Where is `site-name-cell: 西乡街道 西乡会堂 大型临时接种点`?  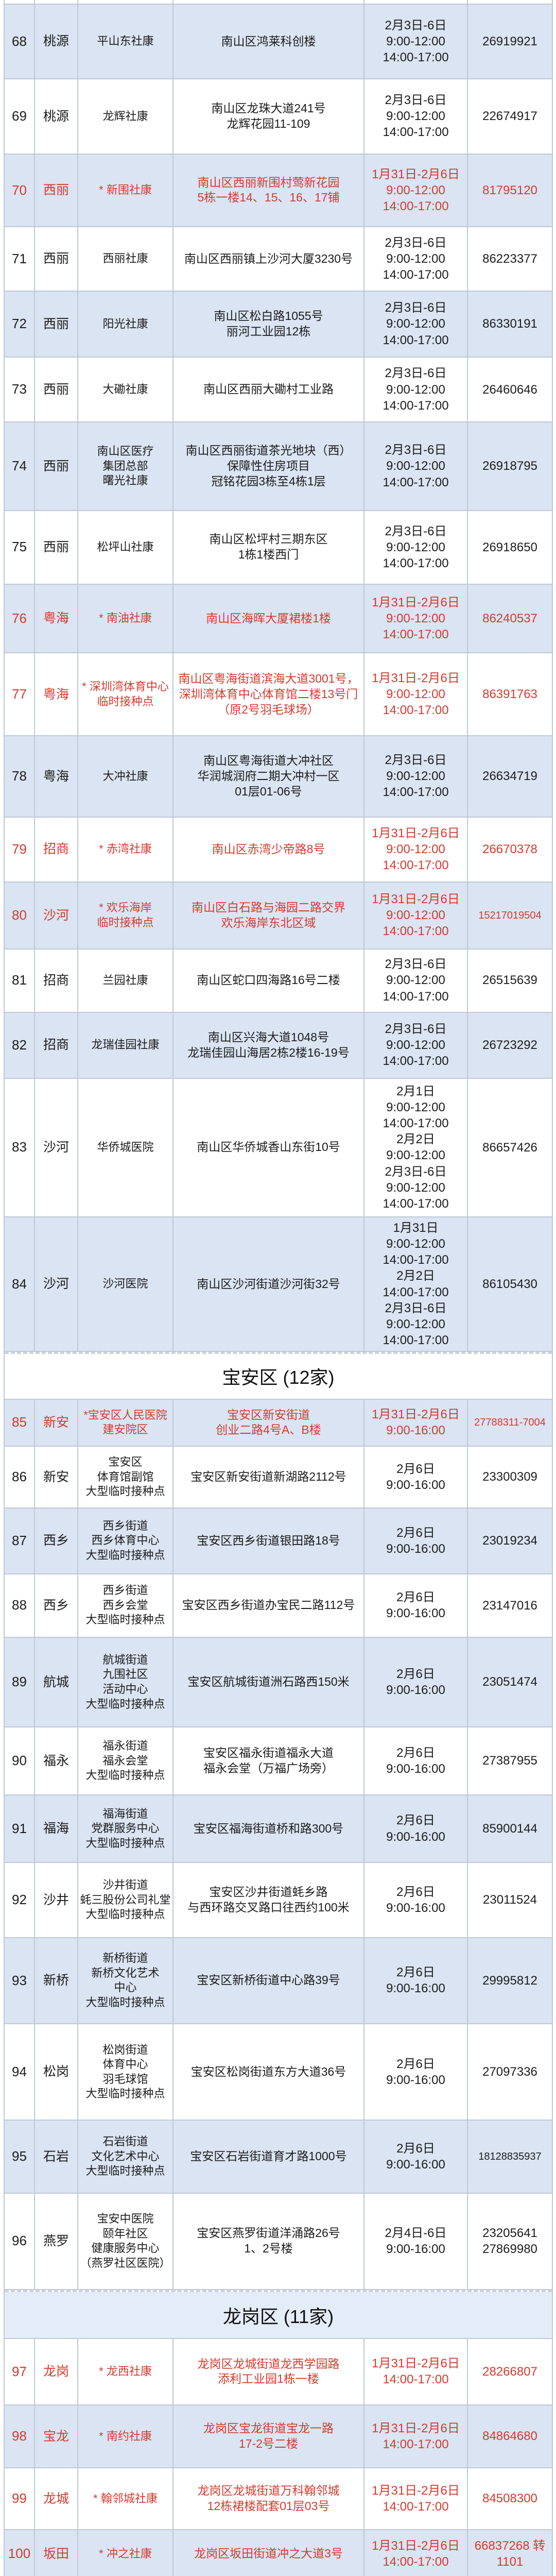
site-name-cell: 西乡街道 西乡会堂 大型临时接种点 is located at coordinates (125, 1605).